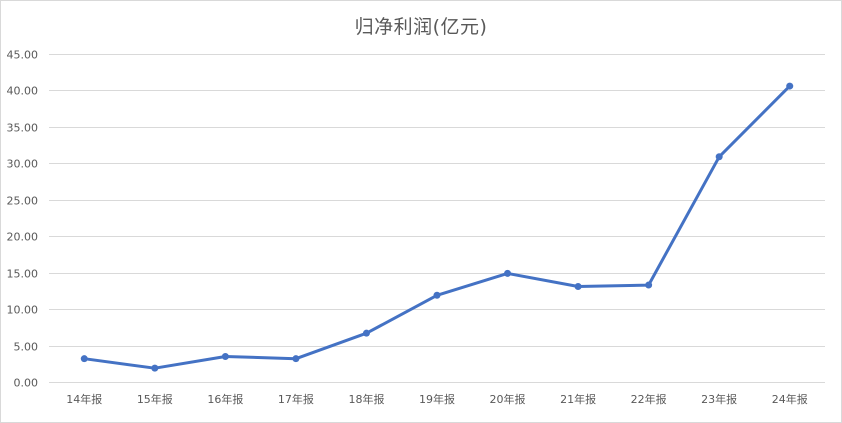 The width and height of the screenshot is (842, 423). What do you see at coordinates (26, 347) in the screenshot?
I see `y-tick-label: 5.00` at bounding box center [26, 347].